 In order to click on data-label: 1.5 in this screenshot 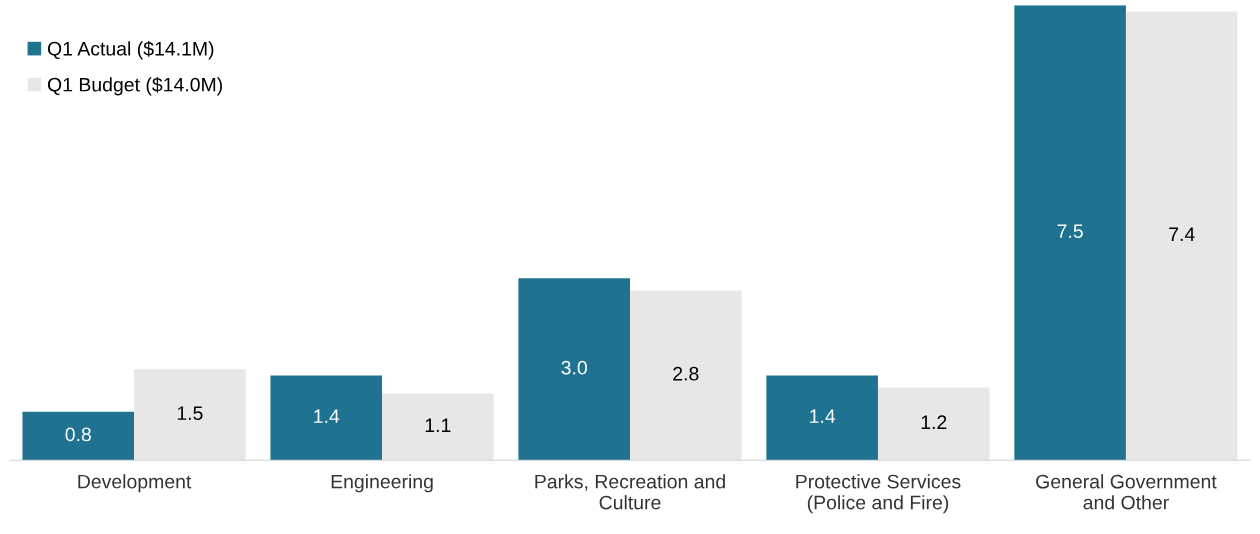, I will do `click(190, 413)`.